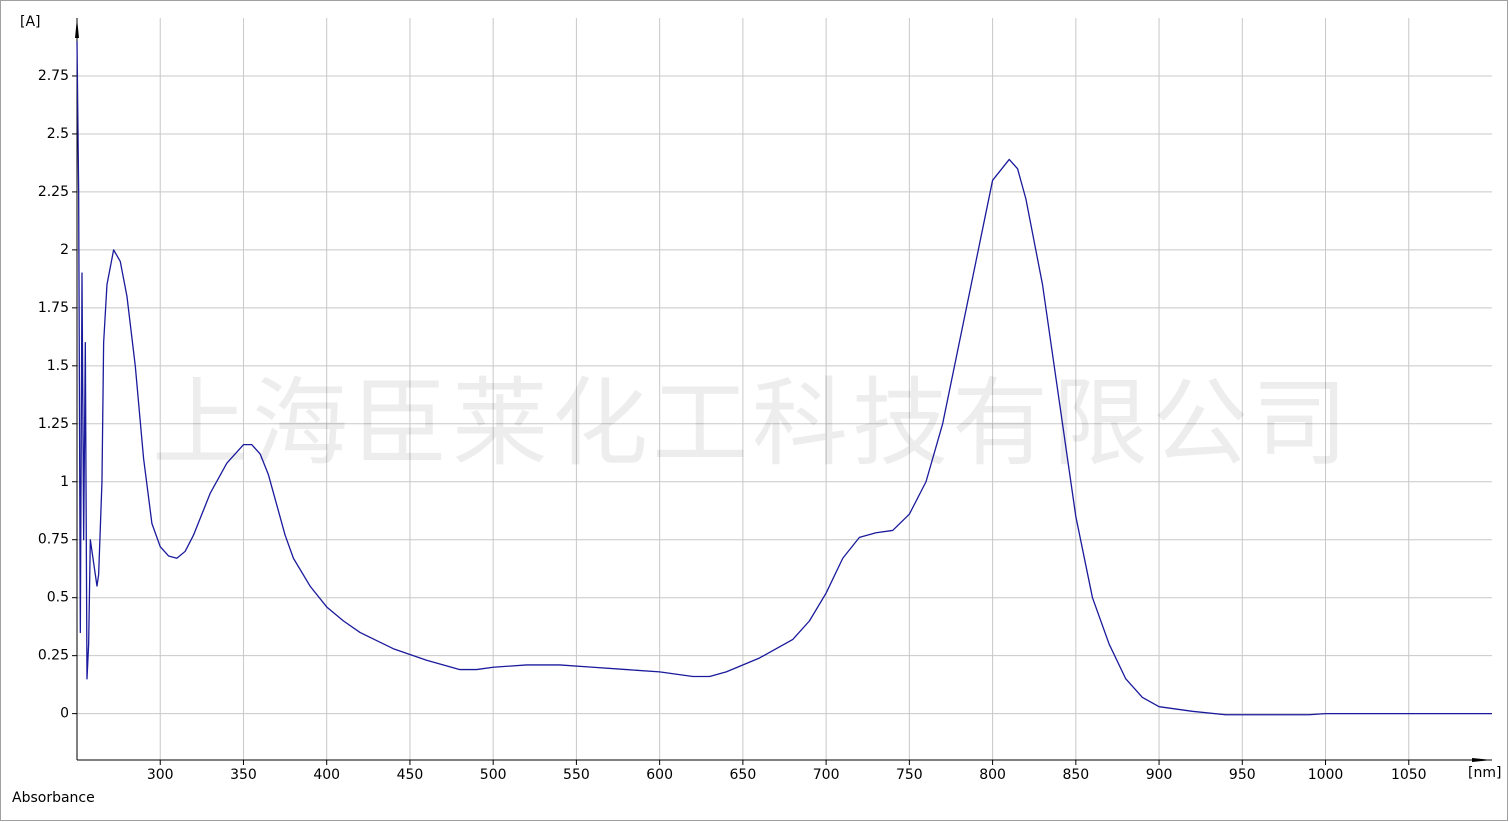  What do you see at coordinates (752, 423) in the screenshot?
I see `watermark: 上海臣莱化工科技有限公司` at bounding box center [752, 423].